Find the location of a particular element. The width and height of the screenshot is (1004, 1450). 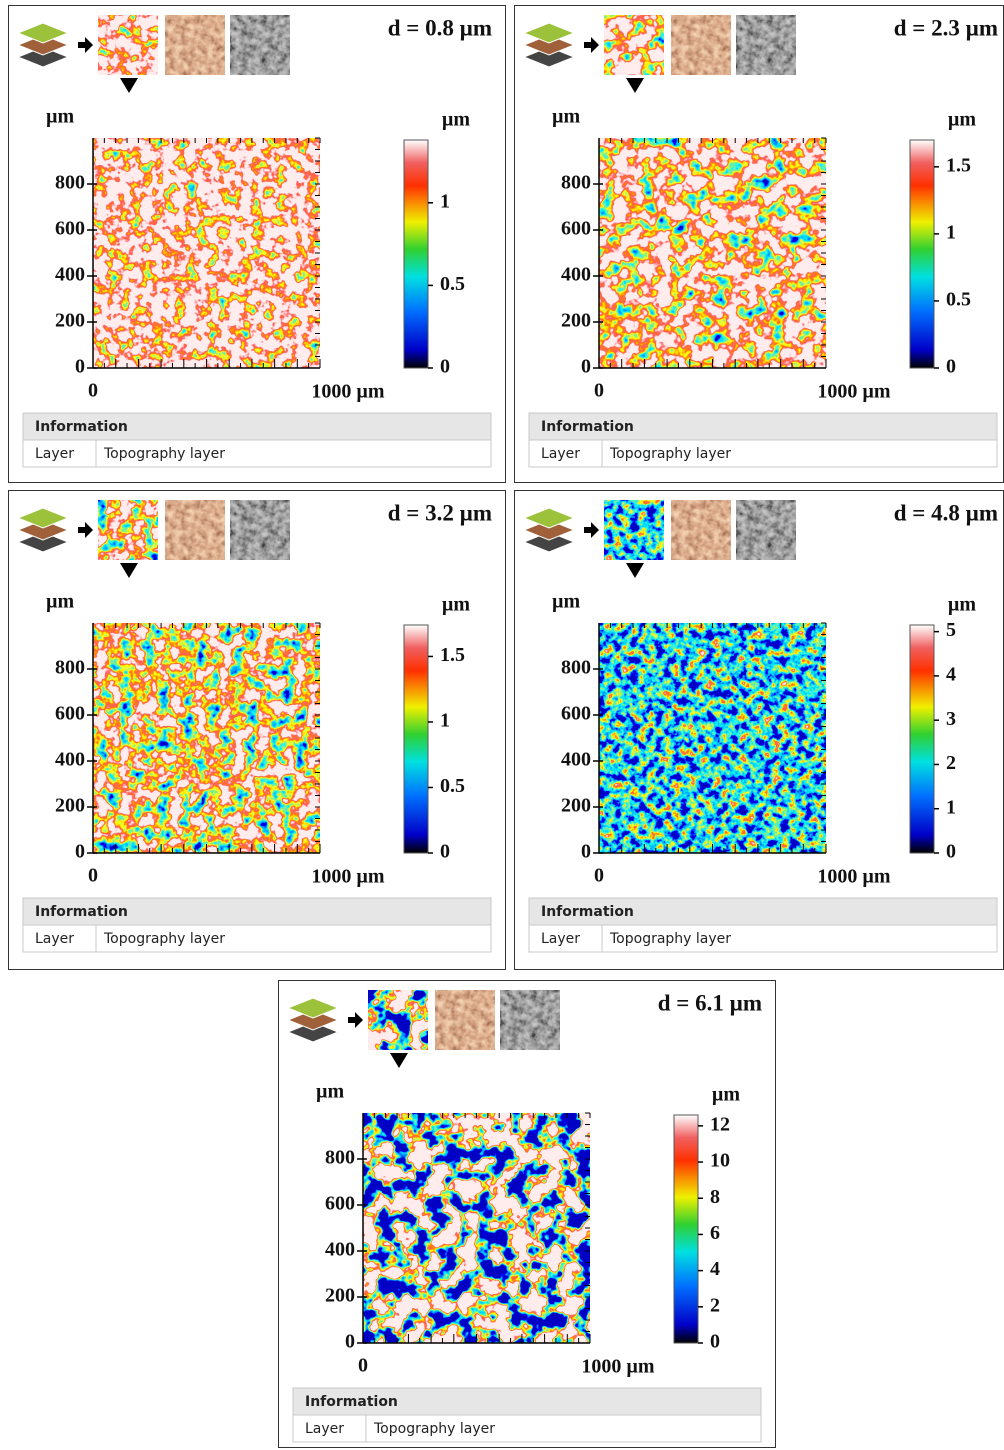

panel-title: d = 4.8 µm is located at coordinates (946, 512).